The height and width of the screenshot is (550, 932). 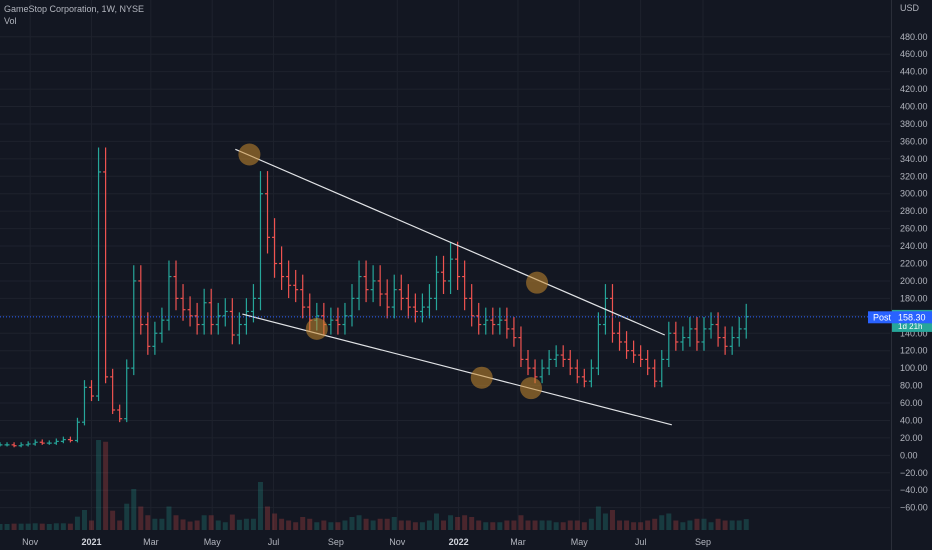 What do you see at coordinates (366, 542) in the screenshot?
I see `time-axis: Nov 2021 Mar May Jul Sep Nov 2022 Mar May Jul Sep` at bounding box center [366, 542].